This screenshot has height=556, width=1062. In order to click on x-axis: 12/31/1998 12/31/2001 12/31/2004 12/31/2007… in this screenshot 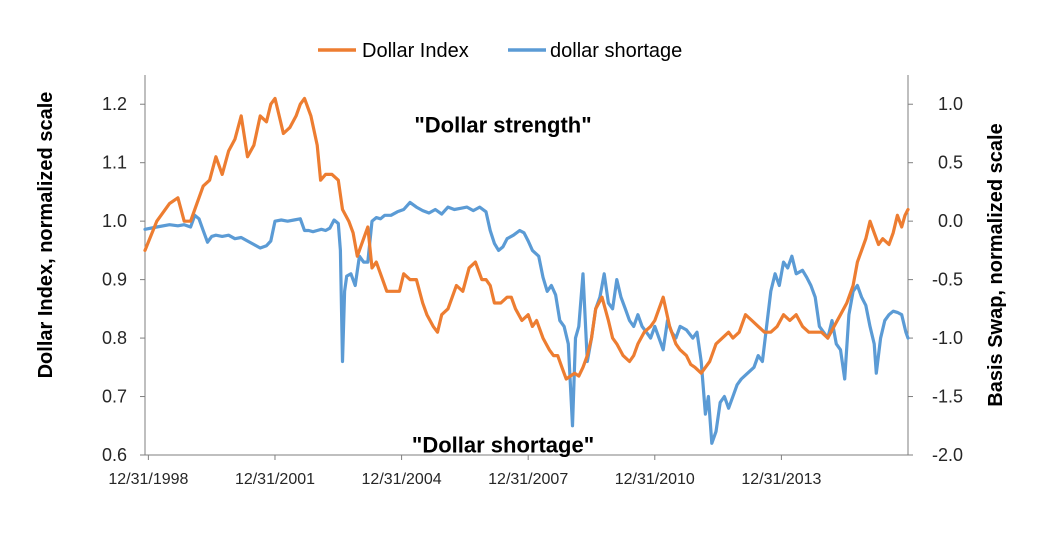, I will do `click(465, 471)`.